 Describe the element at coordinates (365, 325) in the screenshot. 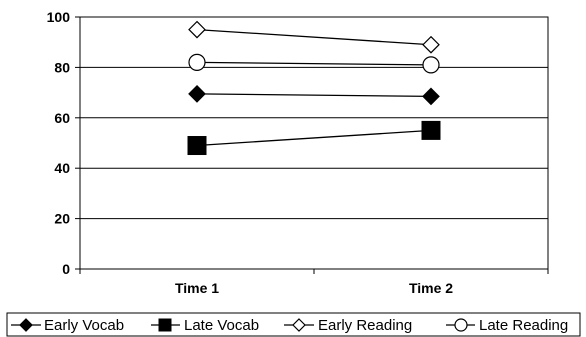

I see `legend-label: Early Reading` at that location.